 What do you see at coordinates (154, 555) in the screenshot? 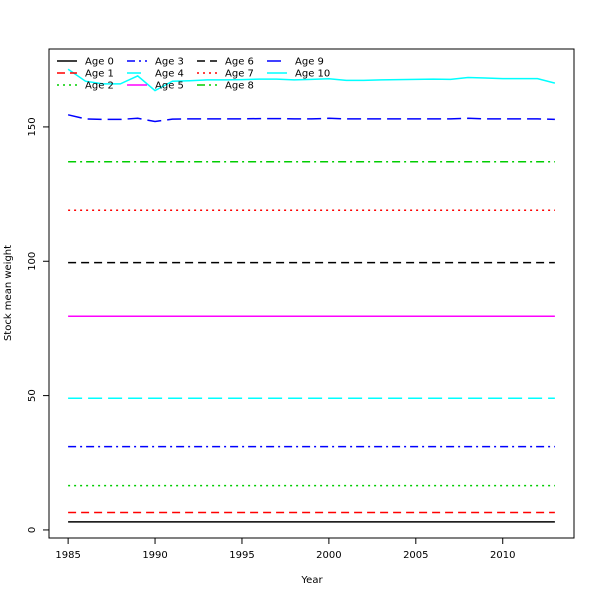
I see `x-tick-label: 1990` at bounding box center [154, 555].